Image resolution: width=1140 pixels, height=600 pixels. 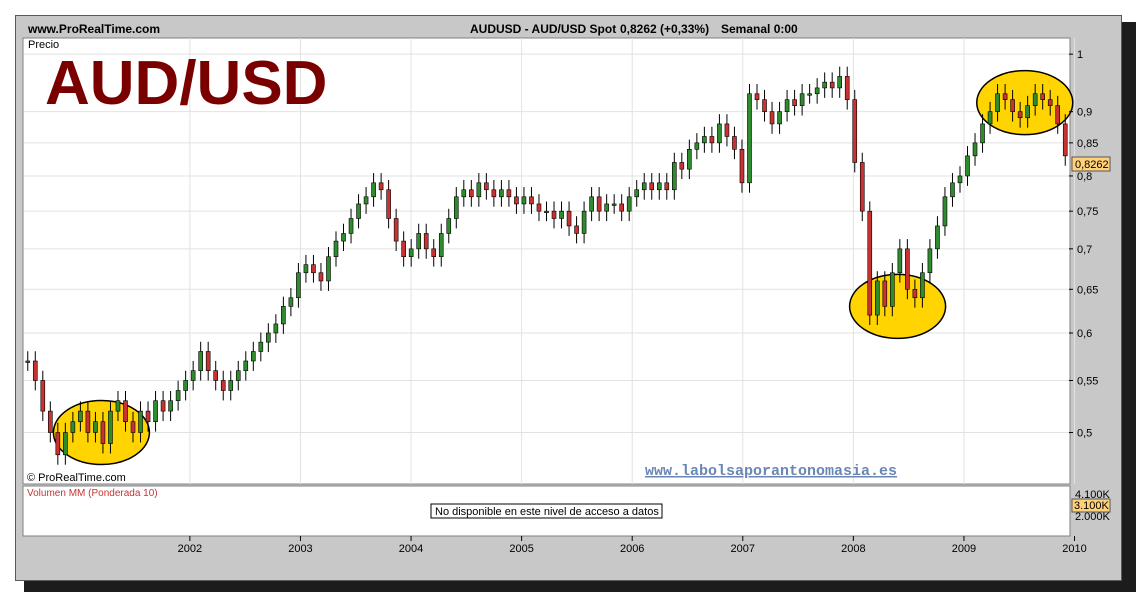 I want to click on volume-current-value: 3.100K, so click(x=1092, y=506).